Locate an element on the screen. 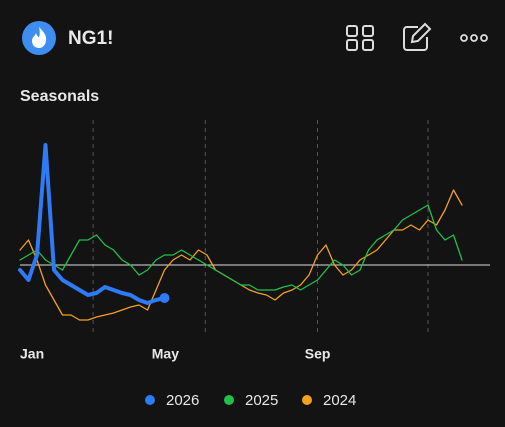 The height and width of the screenshot is (427, 505). last-point is located at coordinates (164, 298).